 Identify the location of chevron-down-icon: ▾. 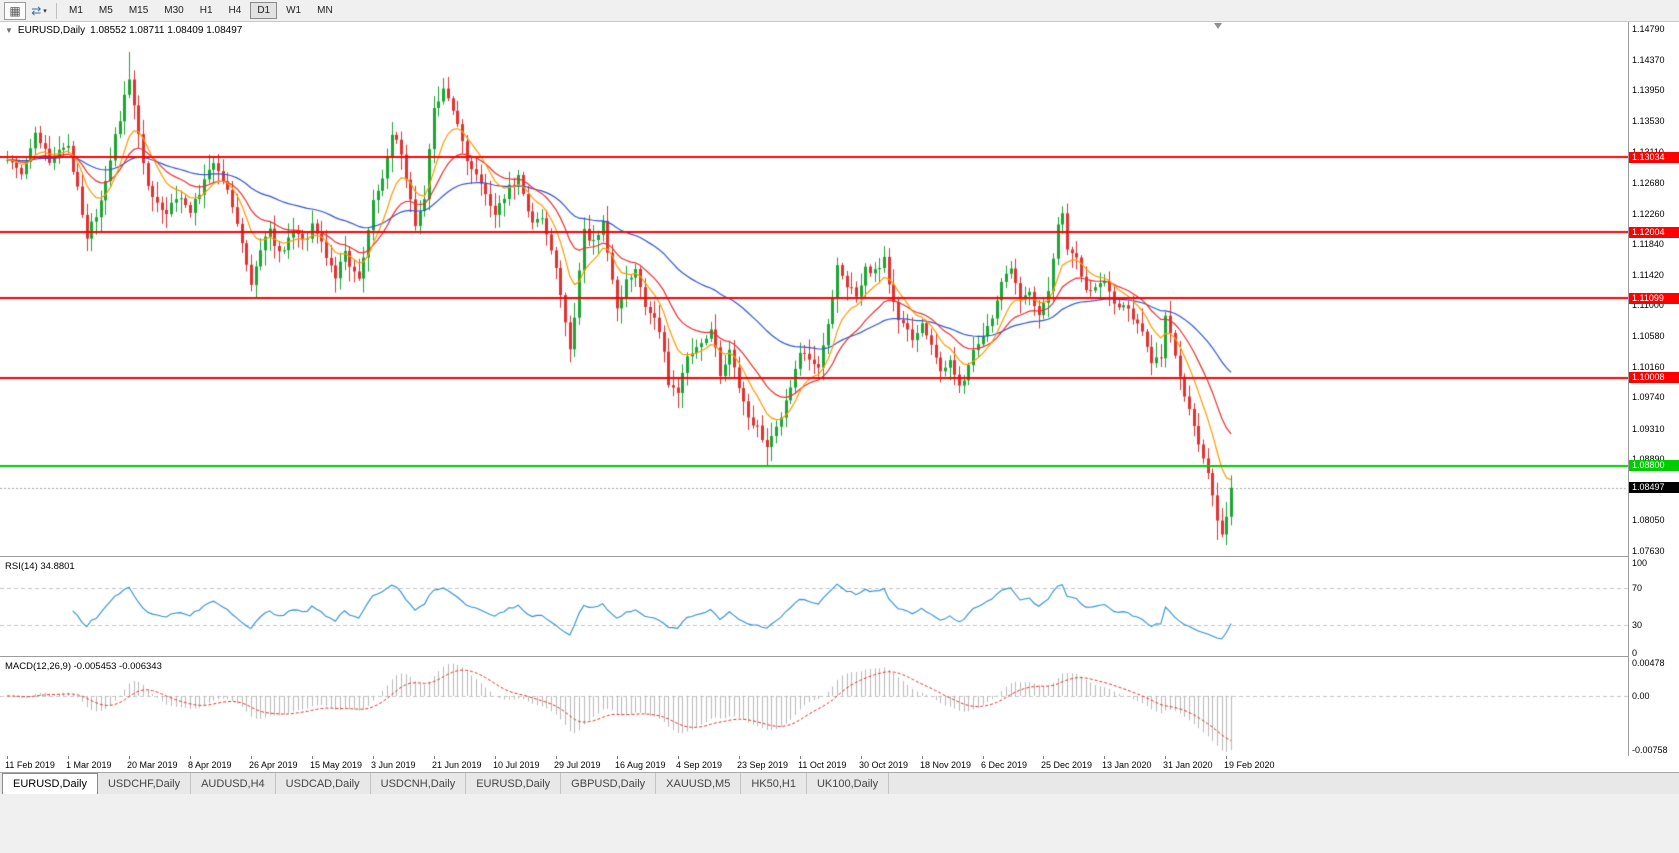
(45, 11).